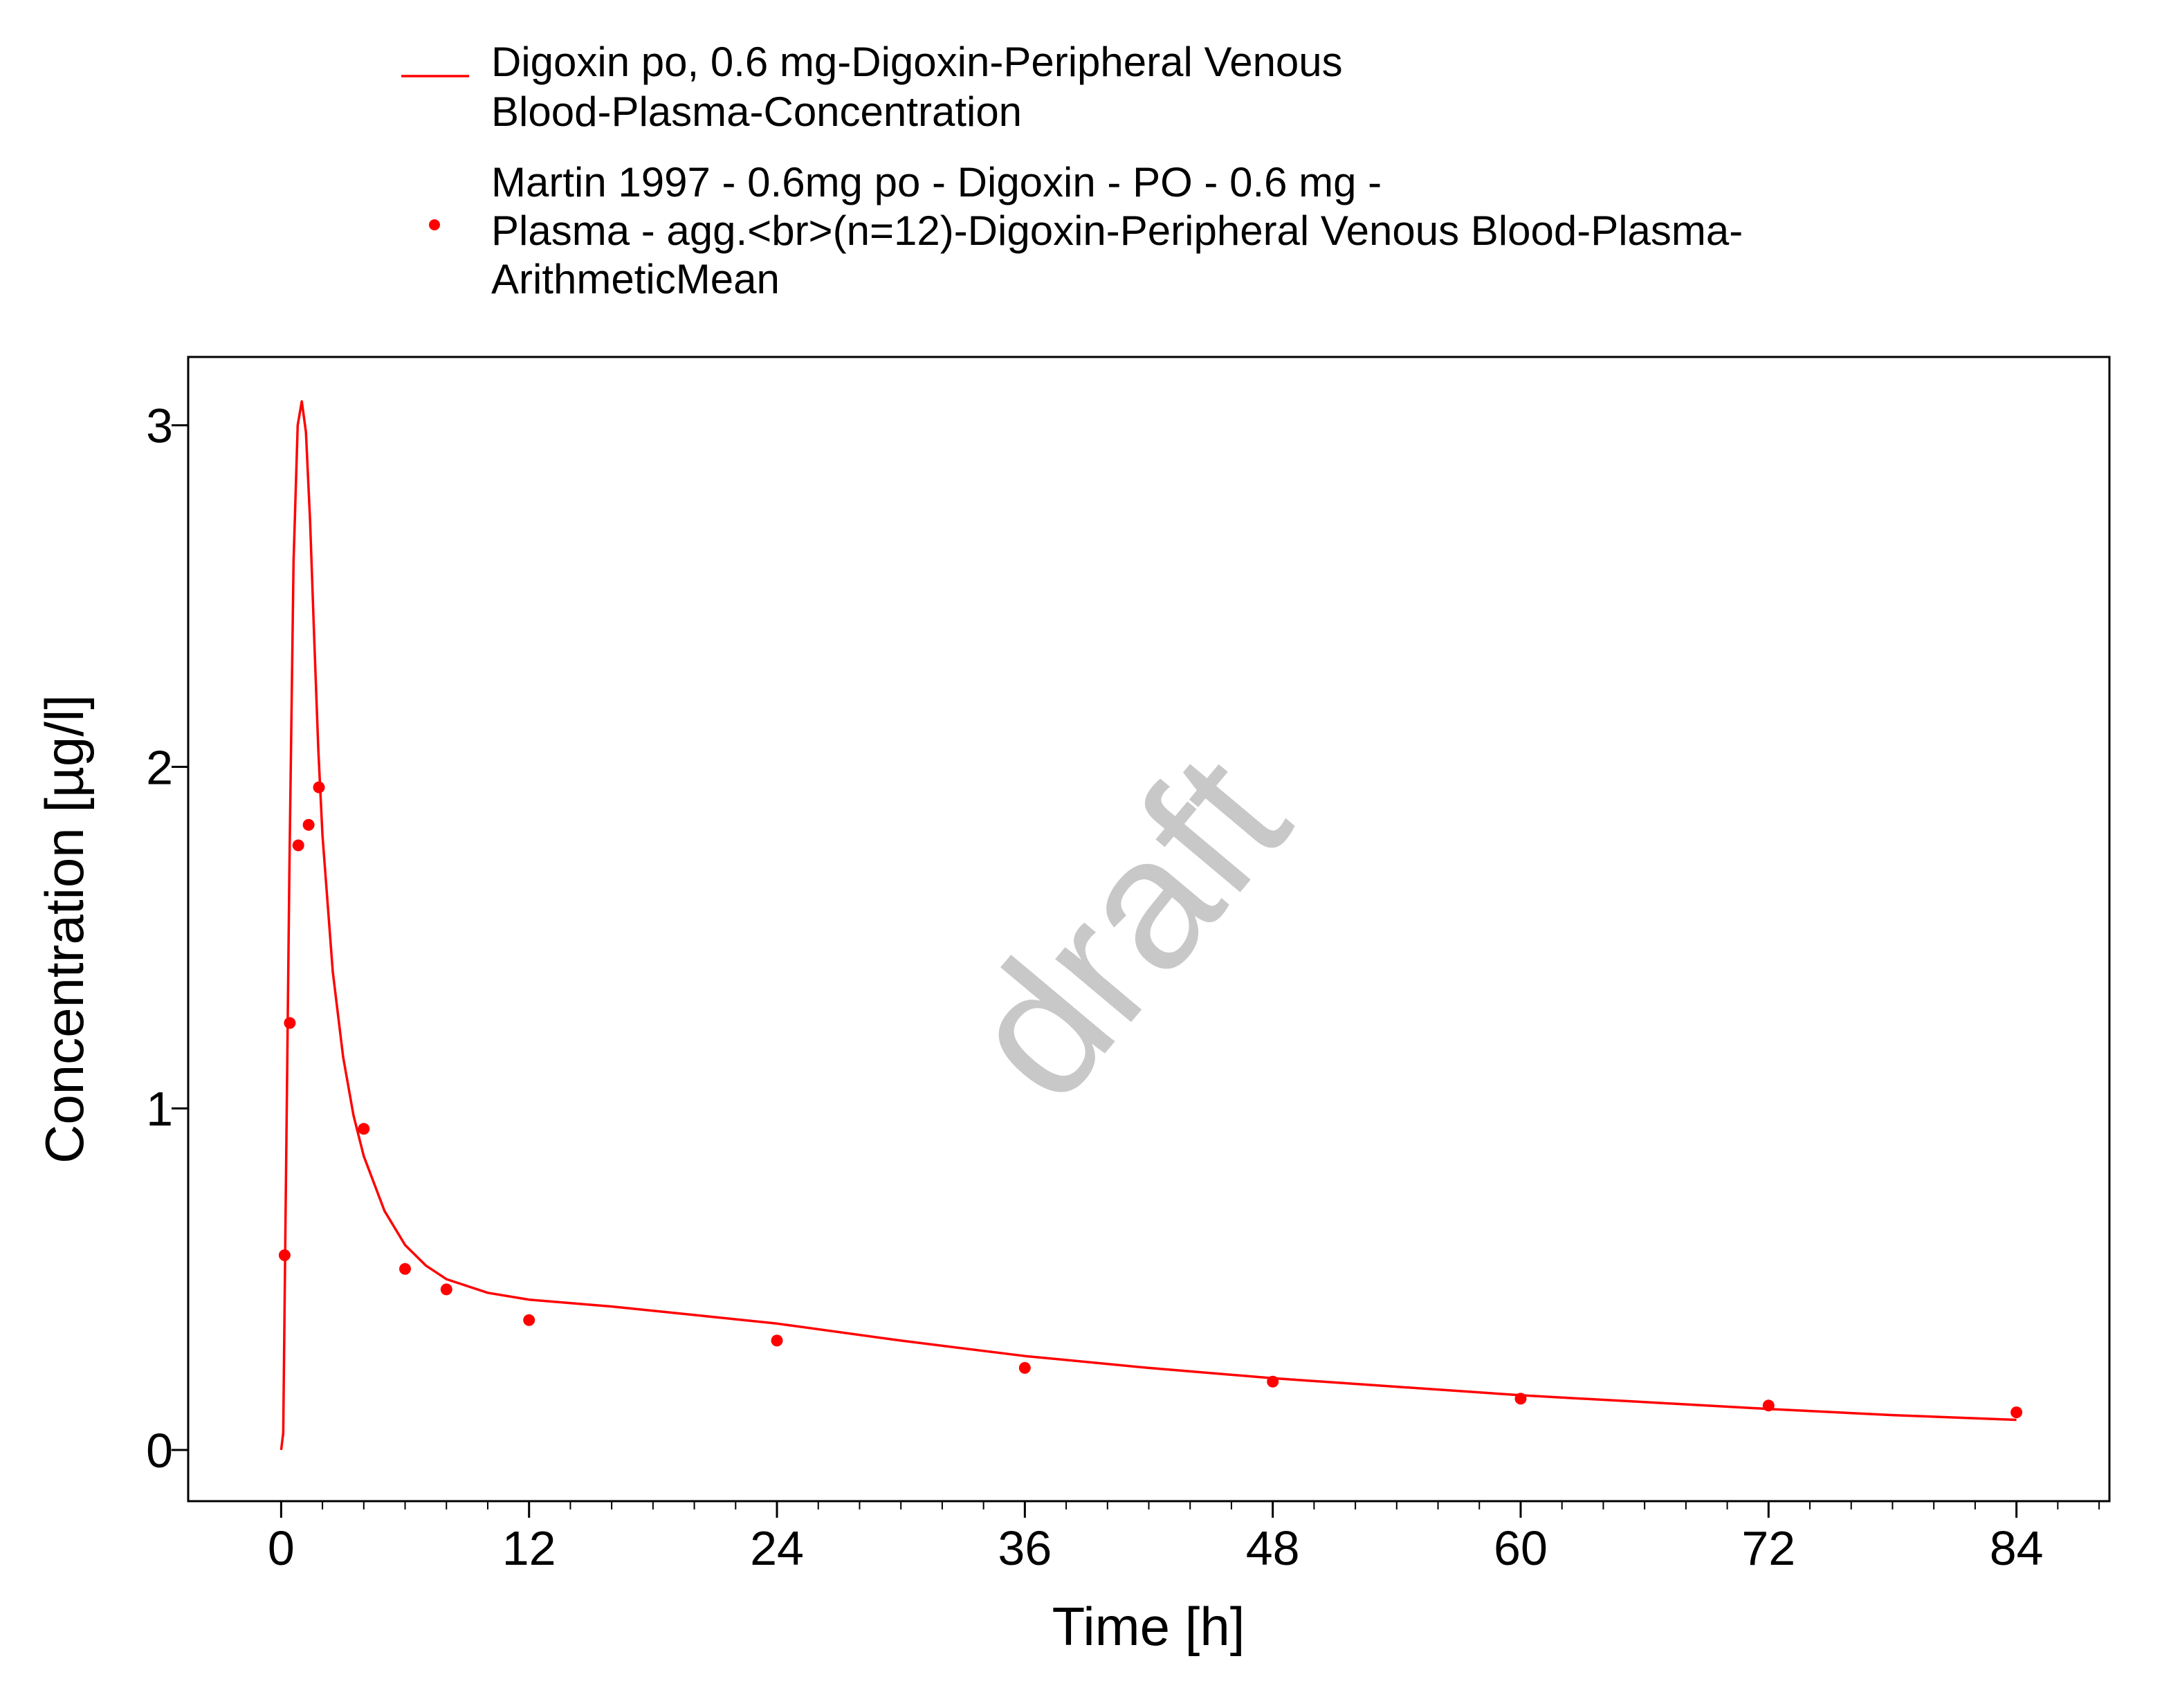 The image size is (2162, 1708). Describe the element at coordinates (281, 1548) in the screenshot. I see `x-tick-label: 0` at that location.